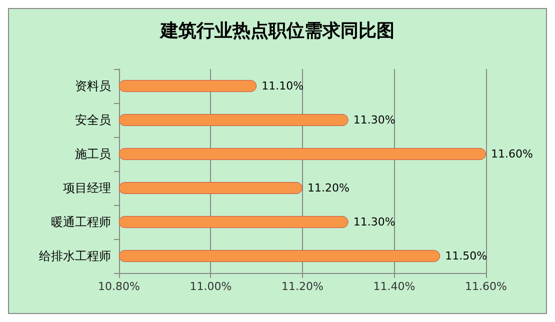 The image size is (555, 322). What do you see at coordinates (93, 86) in the screenshot?
I see `y-tick-label: 资料员` at bounding box center [93, 86].